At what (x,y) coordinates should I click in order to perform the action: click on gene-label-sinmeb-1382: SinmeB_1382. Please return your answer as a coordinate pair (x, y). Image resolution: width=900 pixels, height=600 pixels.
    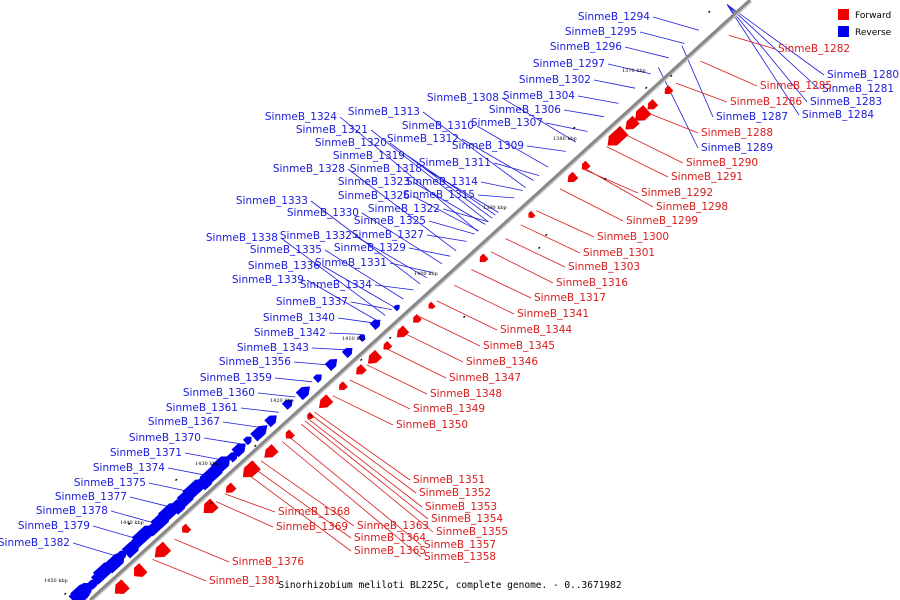
    Looking at the image, I should click on (35, 543).